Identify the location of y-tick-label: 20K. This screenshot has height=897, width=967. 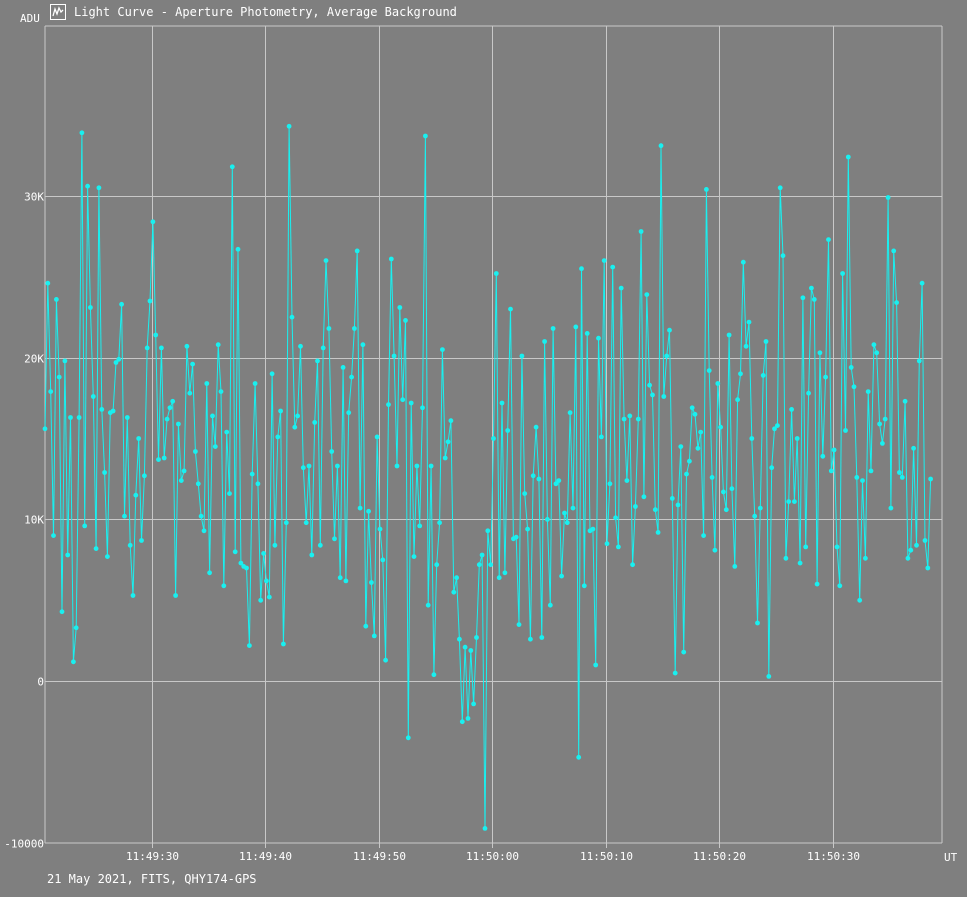
(34, 359).